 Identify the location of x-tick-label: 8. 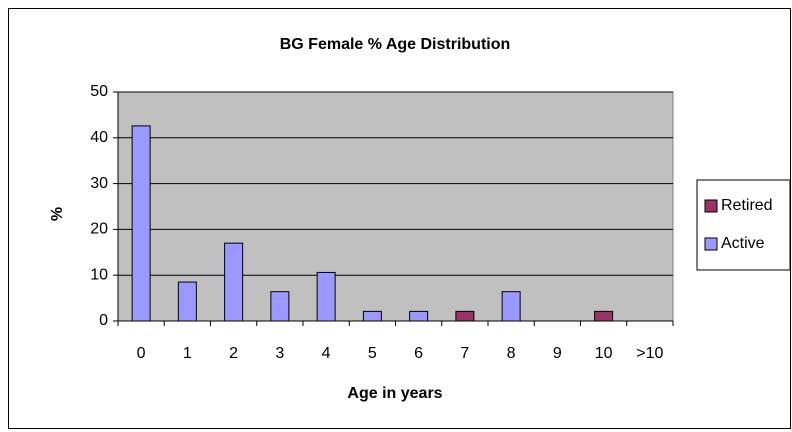
(511, 353).